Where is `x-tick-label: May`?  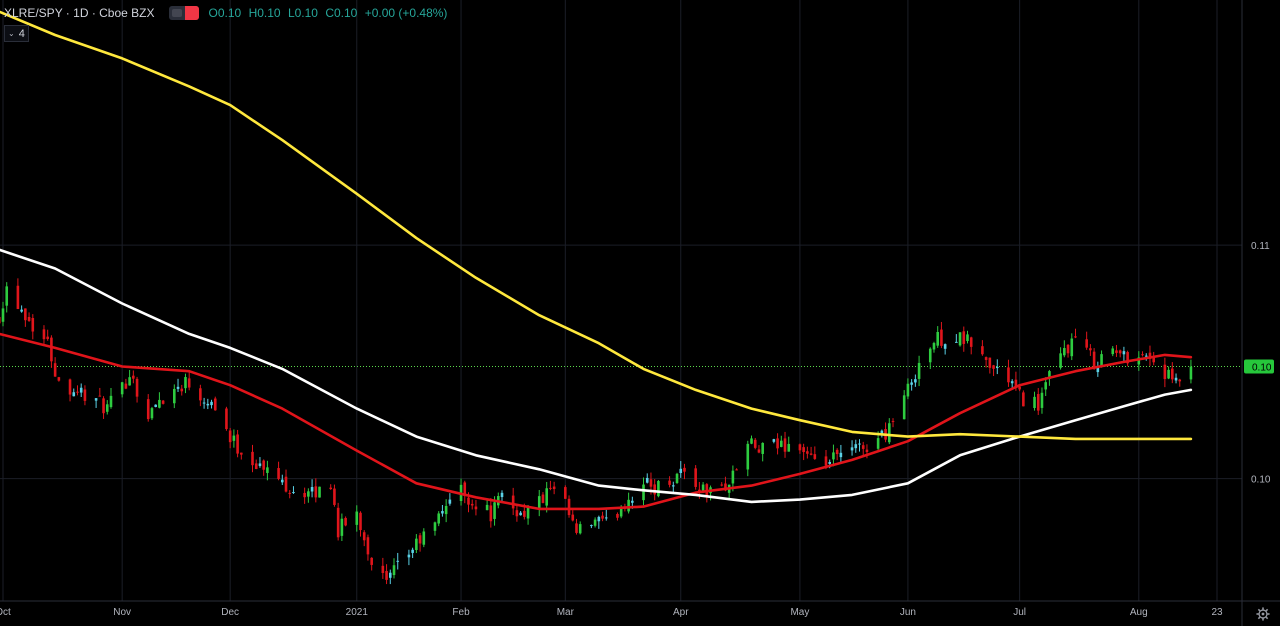
x-tick-label: May is located at coordinates (799, 612).